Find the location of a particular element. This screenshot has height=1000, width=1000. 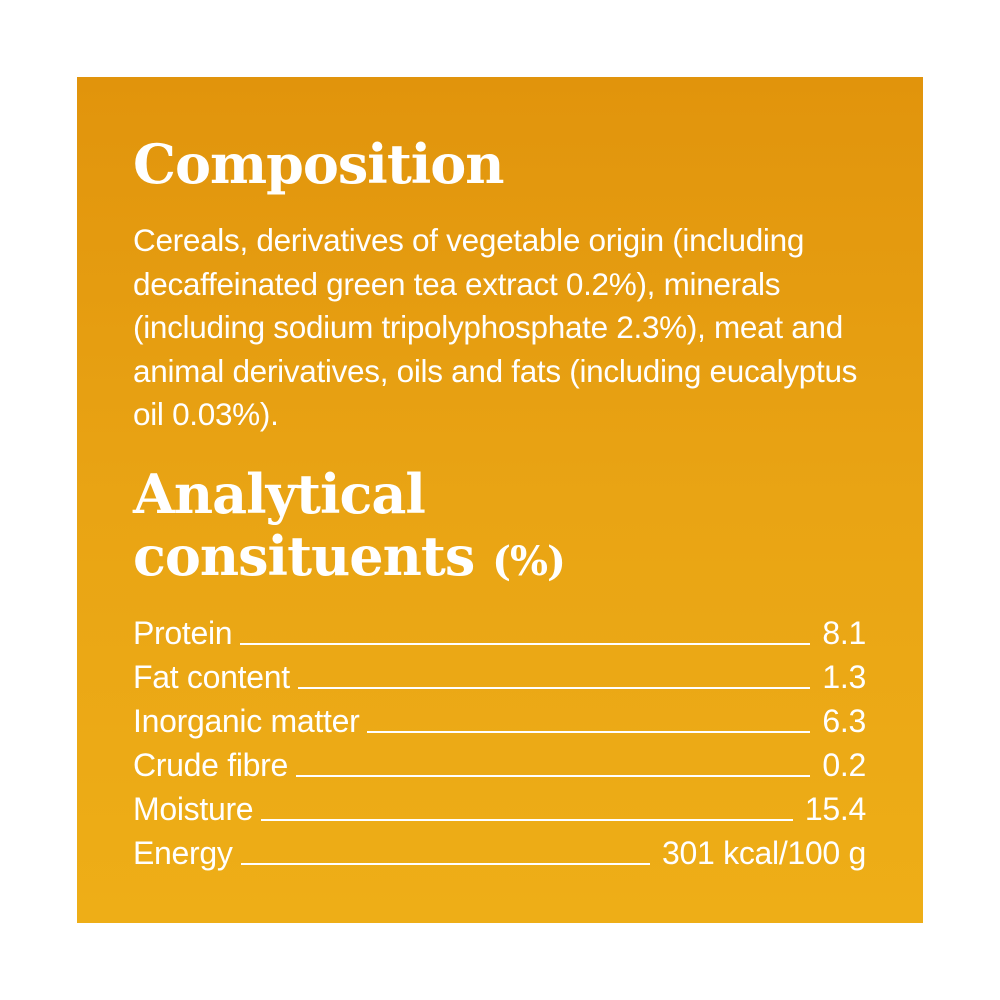

analytical-heading: Analytical consituents (%) is located at coordinates (349, 527).